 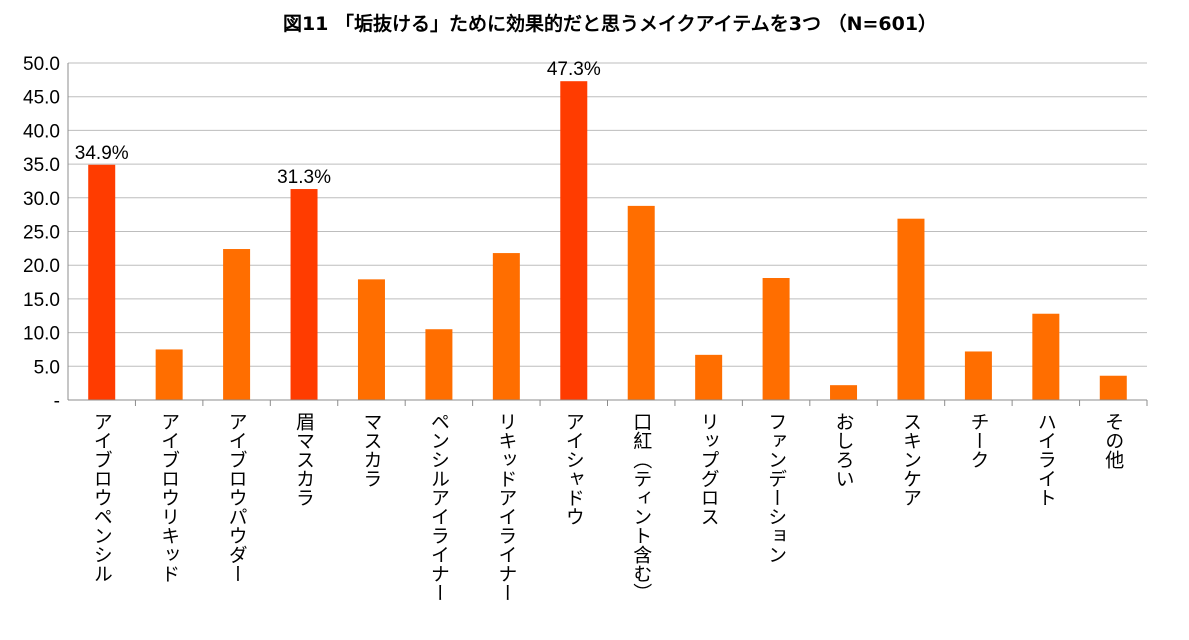 I want to click on x-tick-label: アイブロウペンシル, so click(x=102, y=497).